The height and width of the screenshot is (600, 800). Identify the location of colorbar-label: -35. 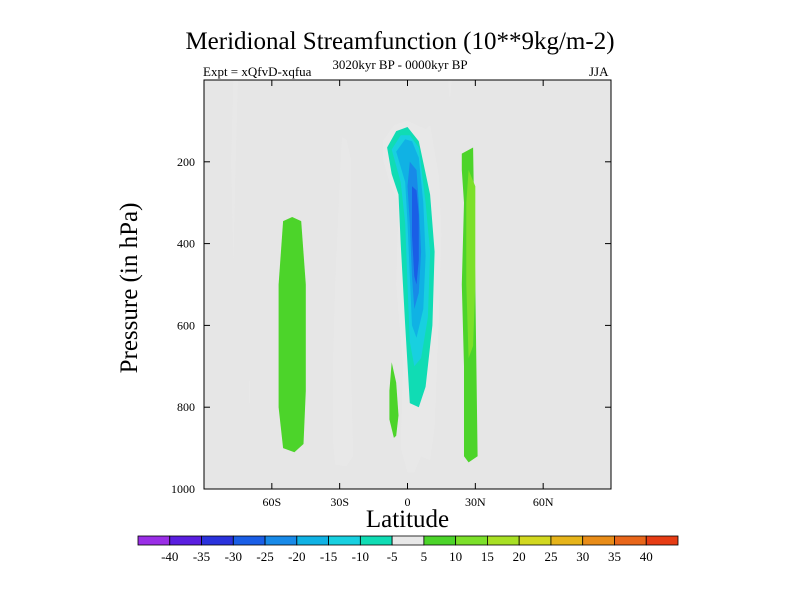
(201, 556).